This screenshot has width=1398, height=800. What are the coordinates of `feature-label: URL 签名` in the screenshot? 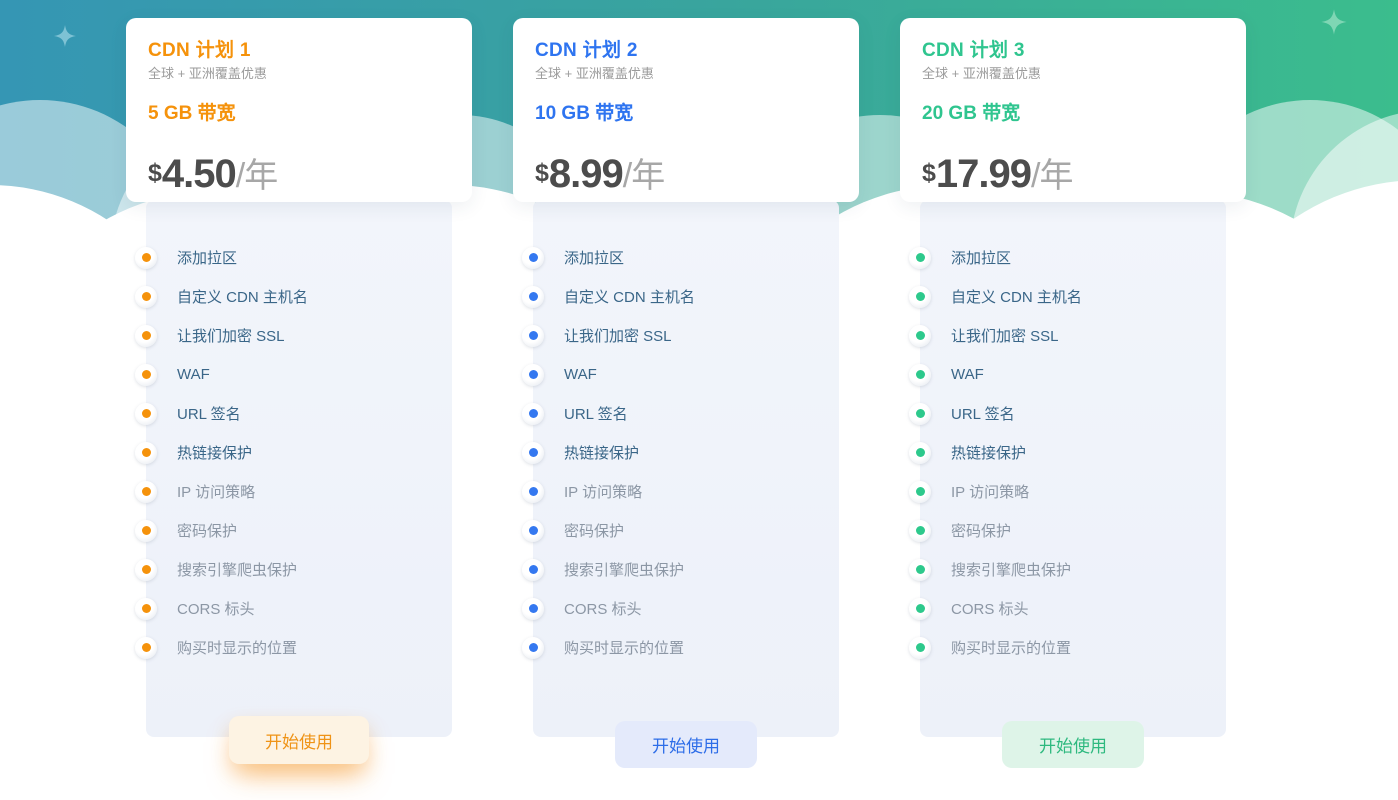 It's located at (596, 414).